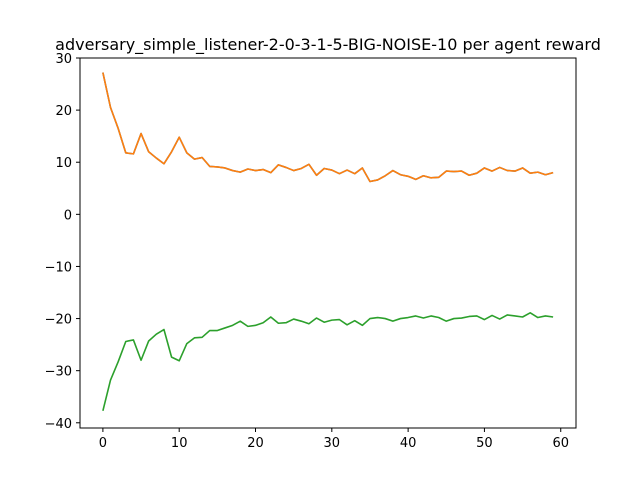 The image size is (640, 480). Describe the element at coordinates (63, 163) in the screenshot. I see `y-tick-label: 10` at that location.